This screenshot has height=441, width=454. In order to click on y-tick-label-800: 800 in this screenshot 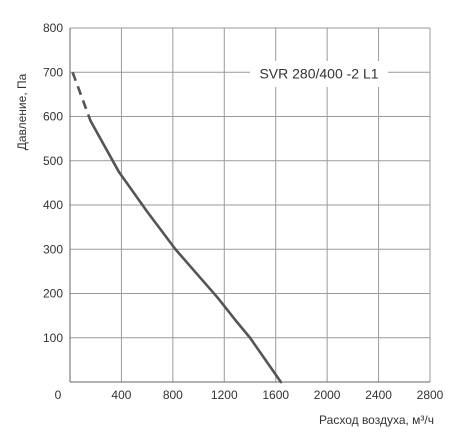, I will do `click(53, 28)`.